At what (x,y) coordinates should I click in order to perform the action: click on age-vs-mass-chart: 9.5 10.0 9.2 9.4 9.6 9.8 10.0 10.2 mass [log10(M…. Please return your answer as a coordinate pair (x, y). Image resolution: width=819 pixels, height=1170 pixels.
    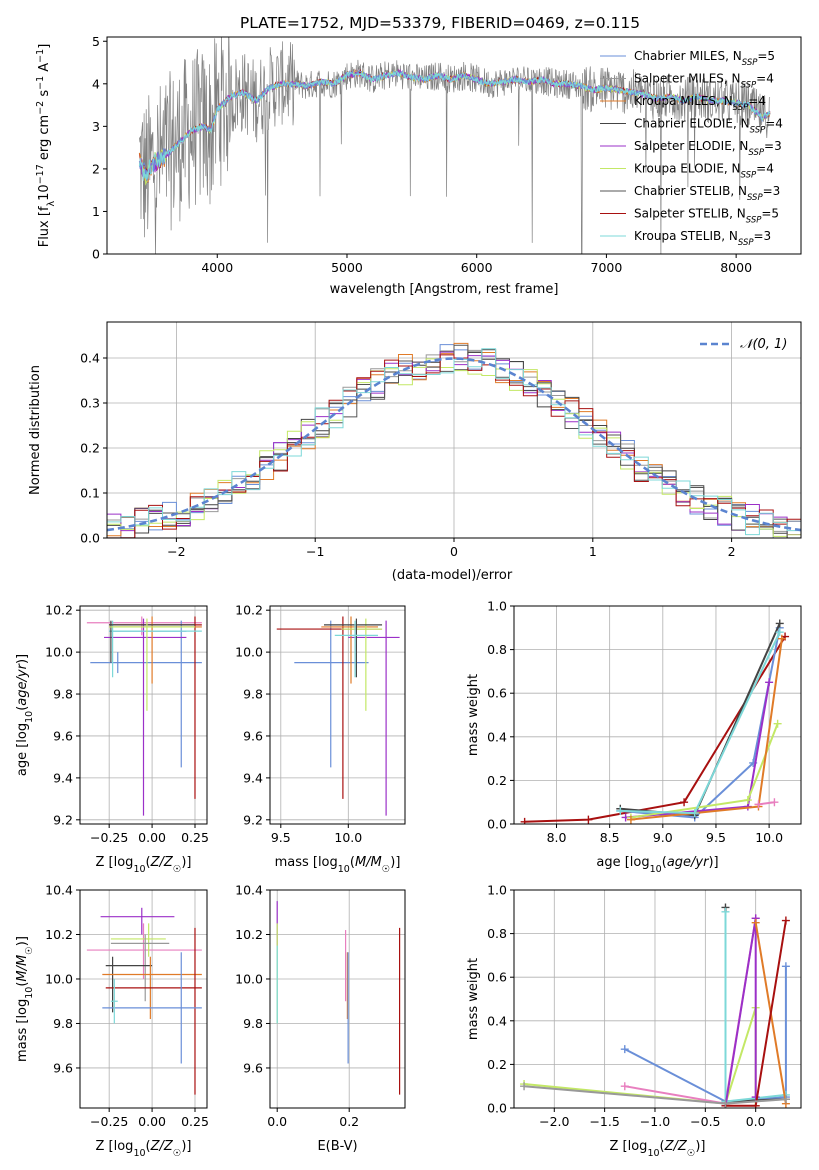
    Looking at the image, I should click on (320, 739).